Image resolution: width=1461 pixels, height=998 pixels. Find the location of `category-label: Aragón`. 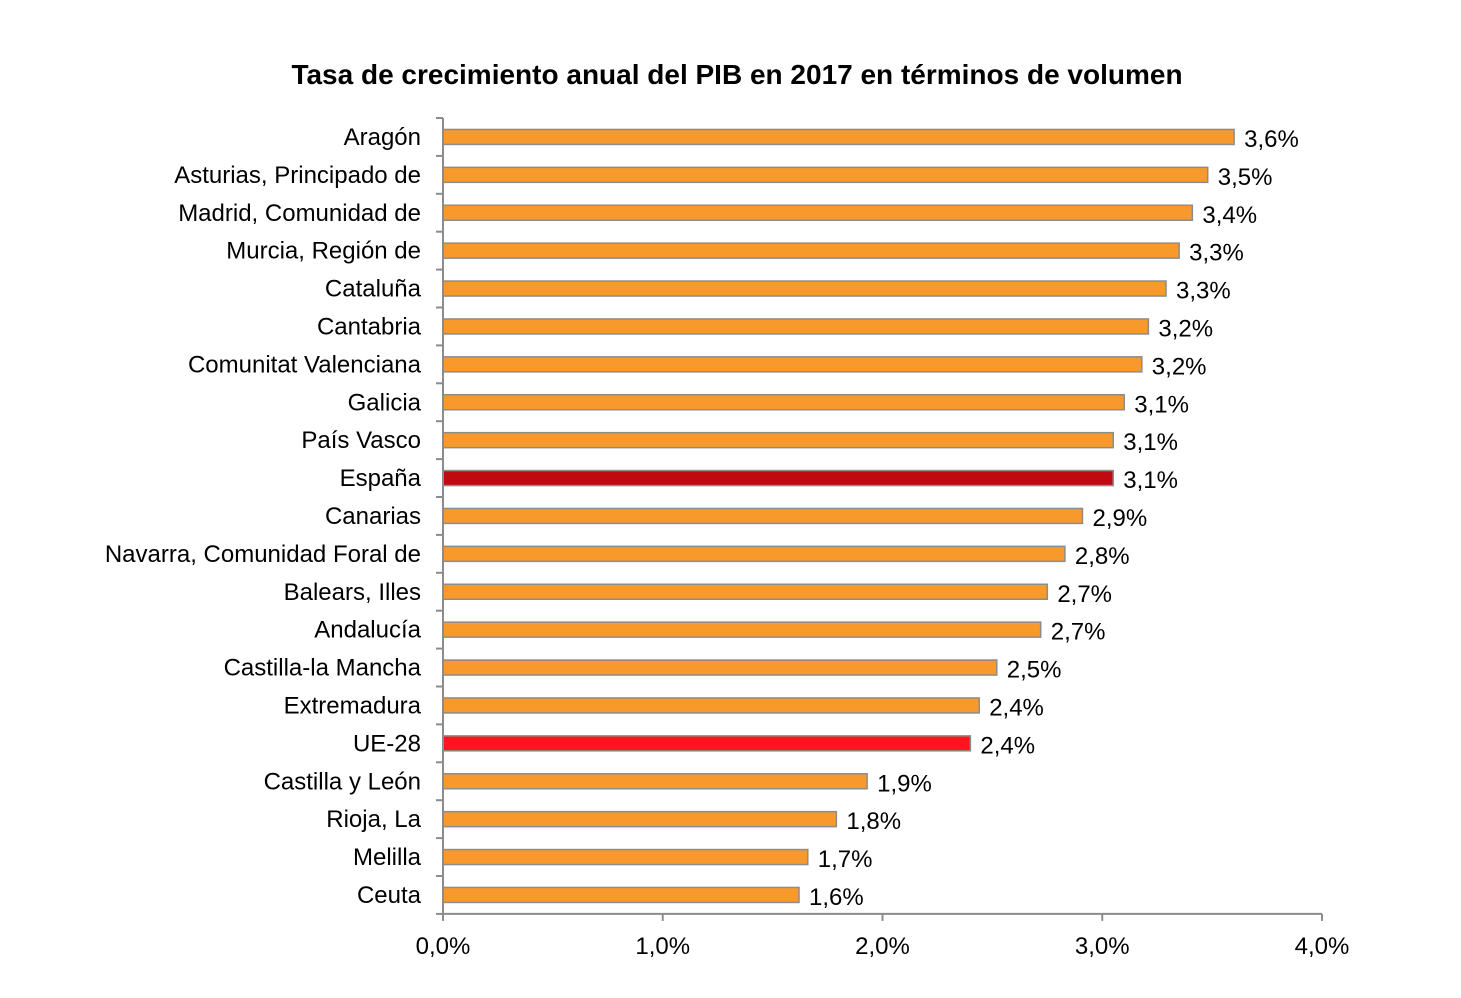

category-label: Aragón is located at coordinates (382, 137).